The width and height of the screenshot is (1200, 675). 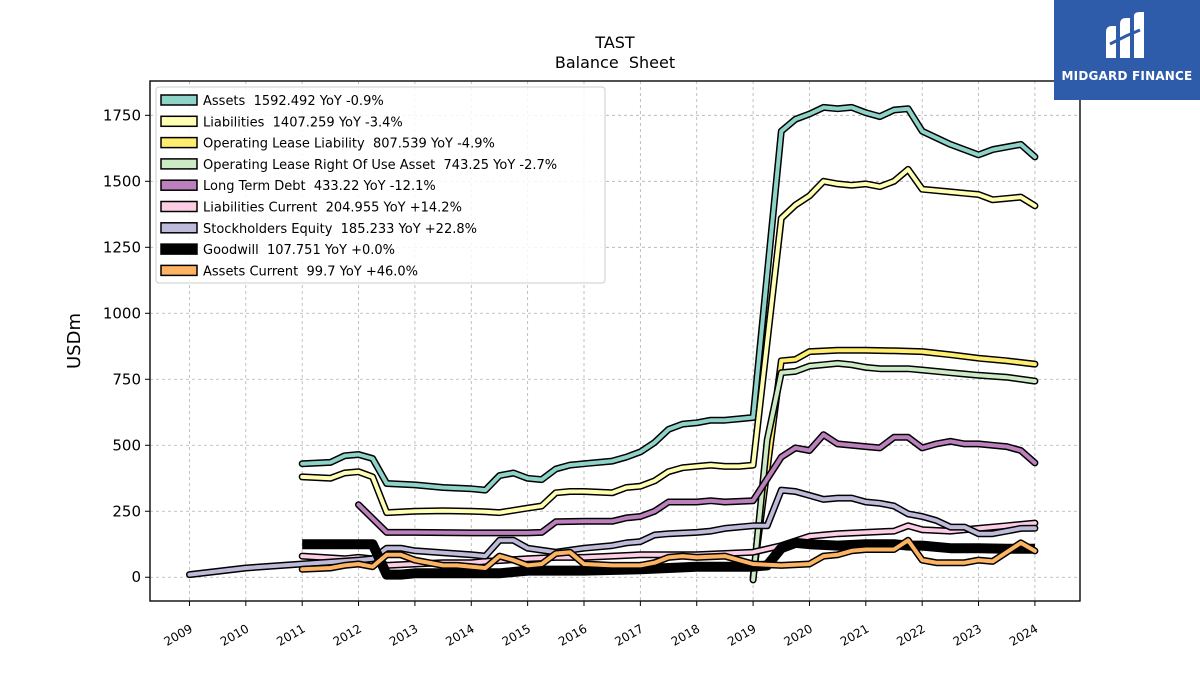 I want to click on brand-mark-icon, so click(x=1125, y=35).